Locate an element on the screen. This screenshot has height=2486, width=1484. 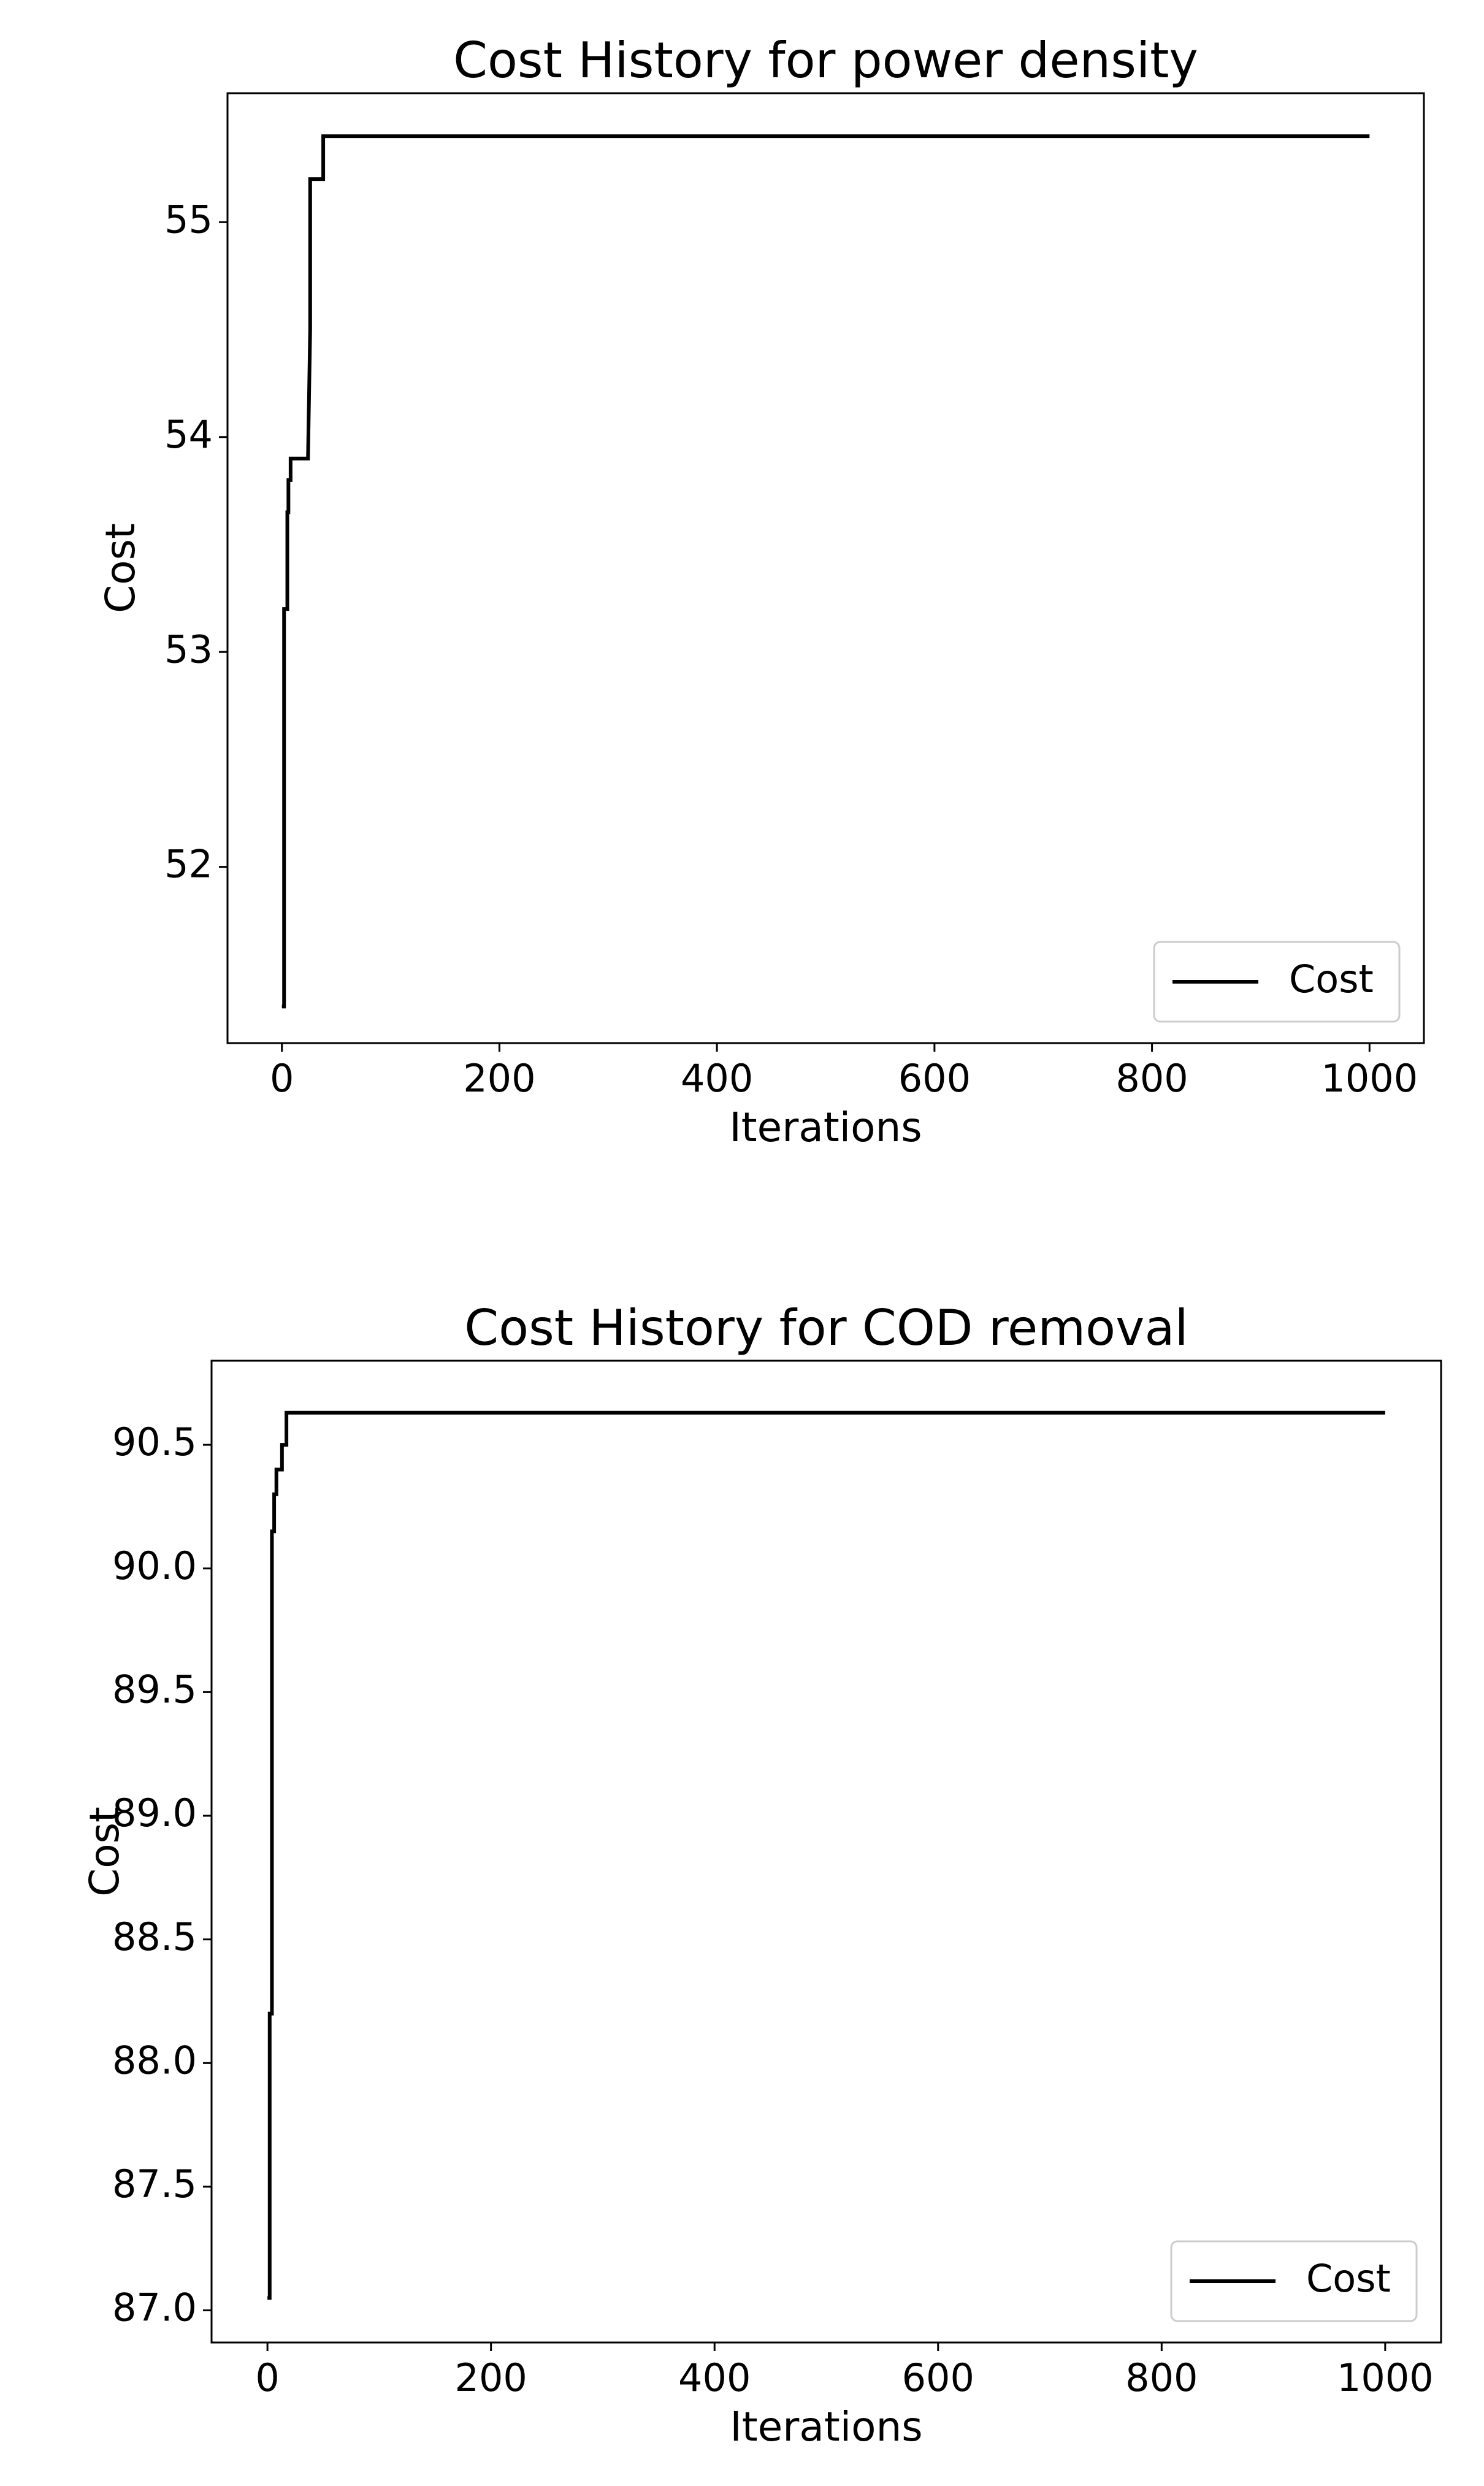
y-tick-label: 90.0 is located at coordinates (154, 1565).